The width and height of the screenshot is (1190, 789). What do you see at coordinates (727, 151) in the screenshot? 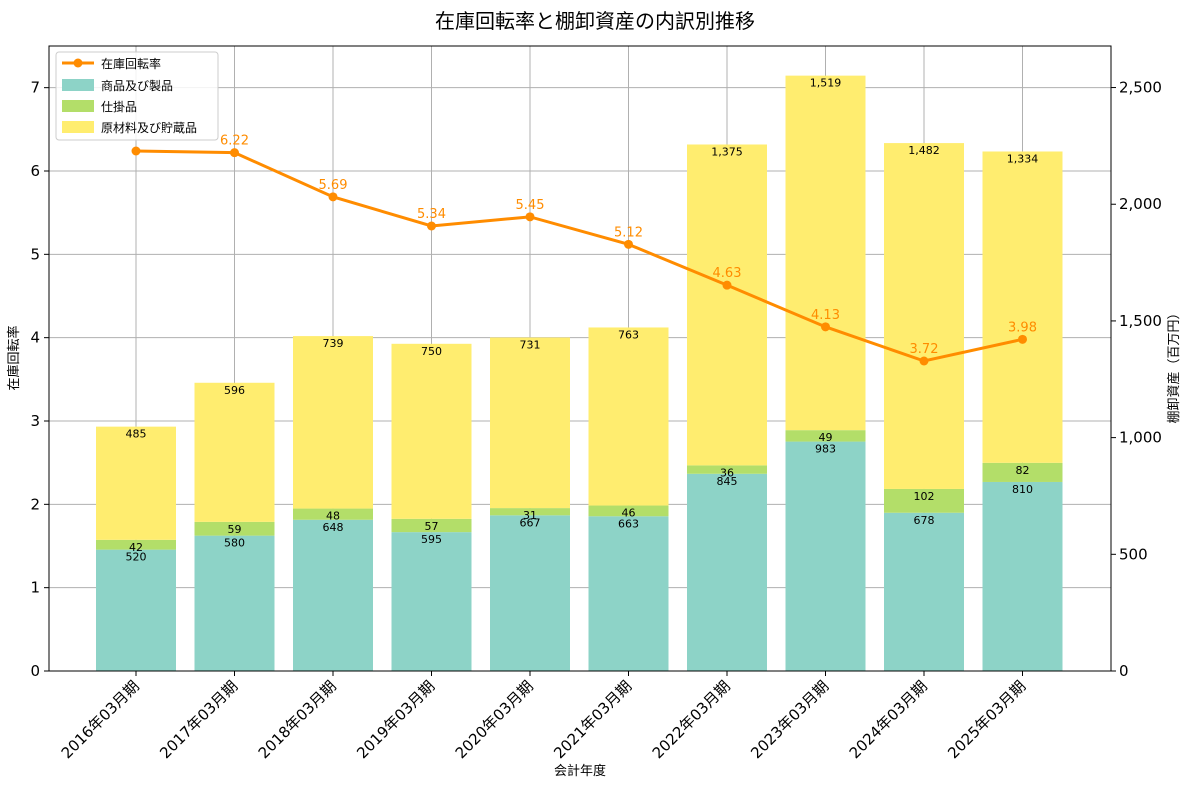
I see `bar-value-label: 1,375` at bounding box center [727, 151].